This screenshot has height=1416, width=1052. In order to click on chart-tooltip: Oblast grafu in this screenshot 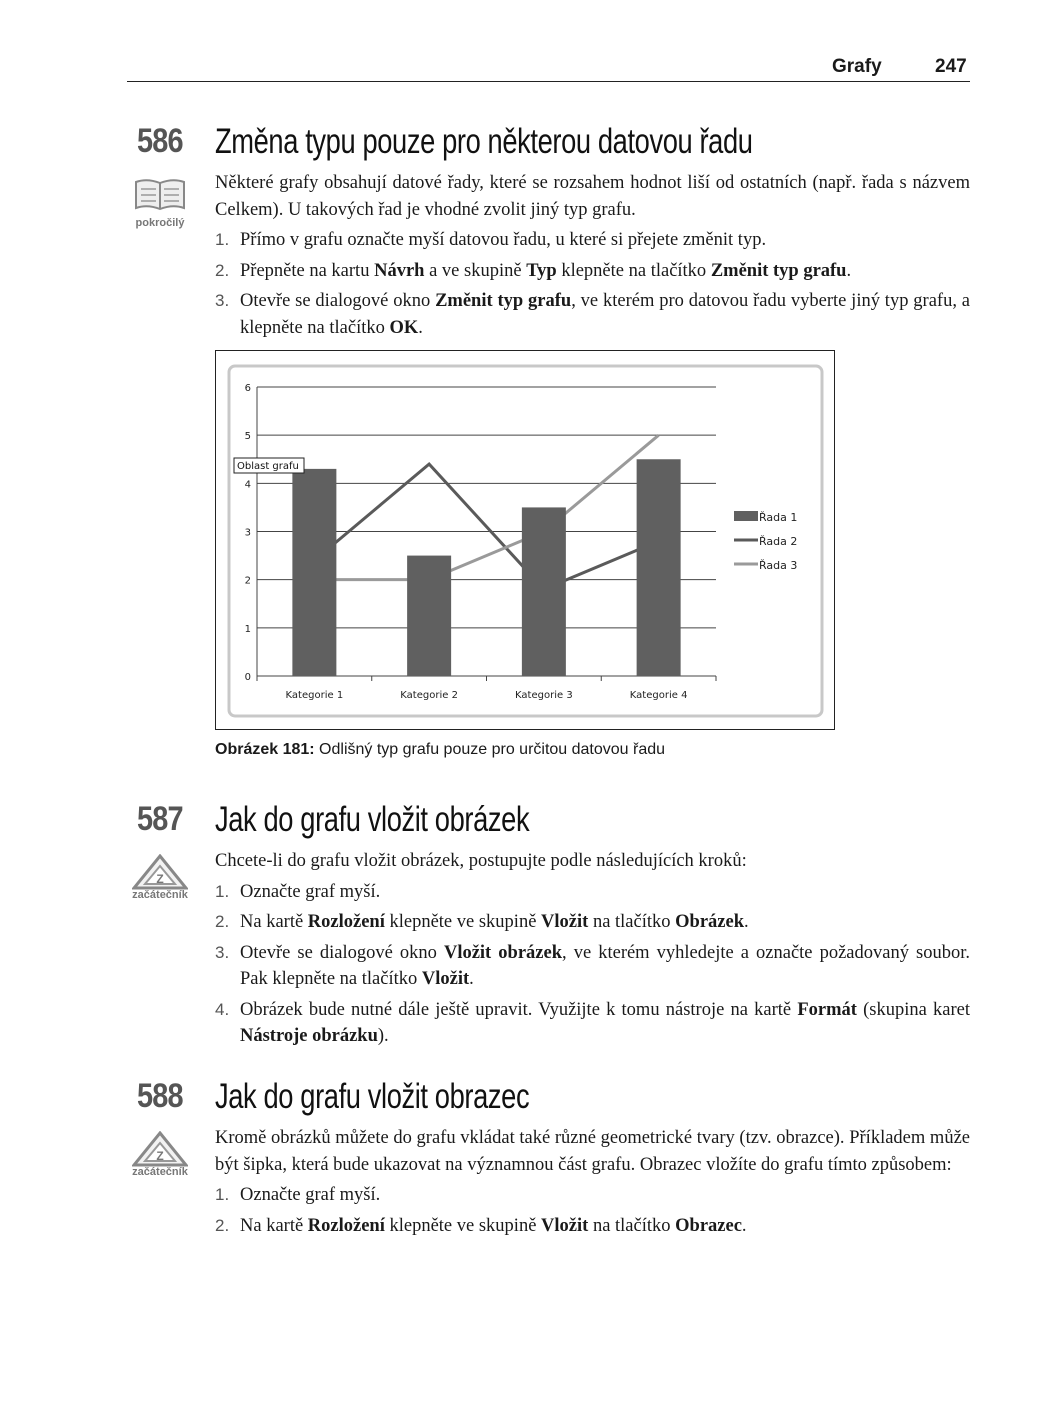, I will do `click(269, 465)`.